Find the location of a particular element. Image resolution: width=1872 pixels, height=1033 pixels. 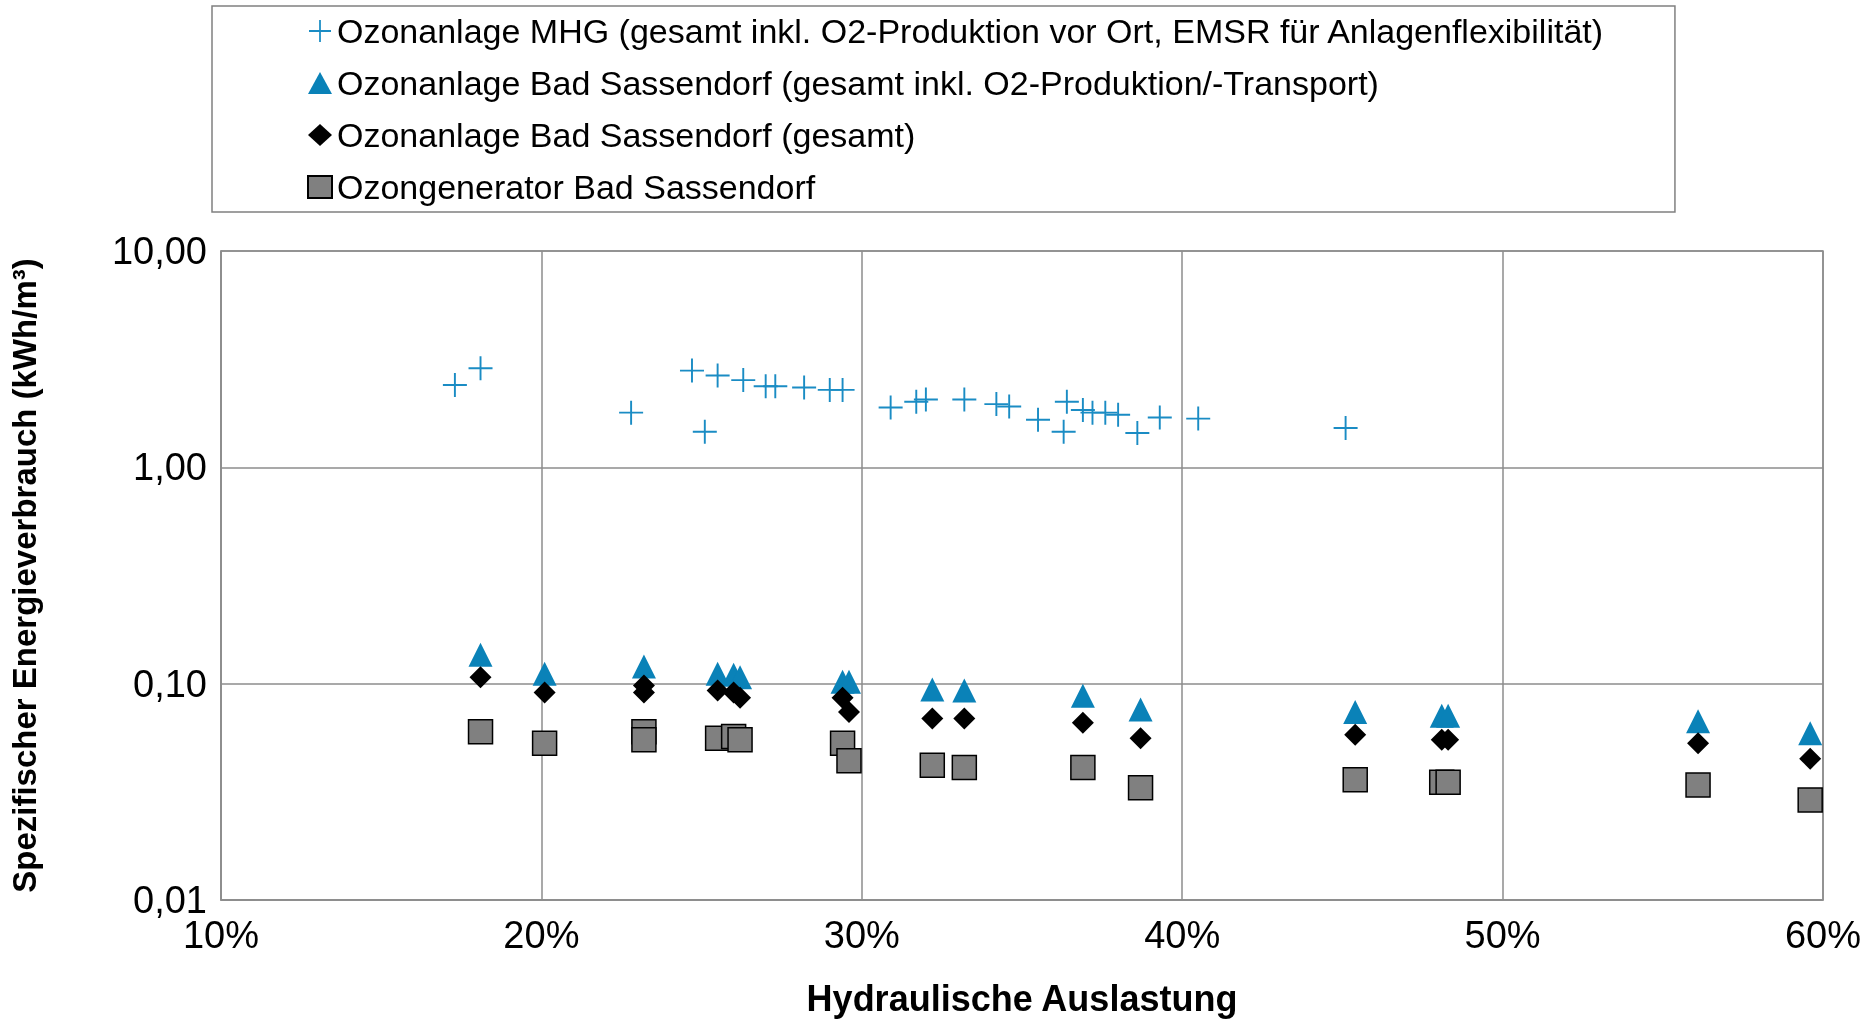

legend-label: Ozonanlage Bad Sassendorf (gesamt inkl. O2-Produktion/-Transport) is located at coordinates (858, 83).